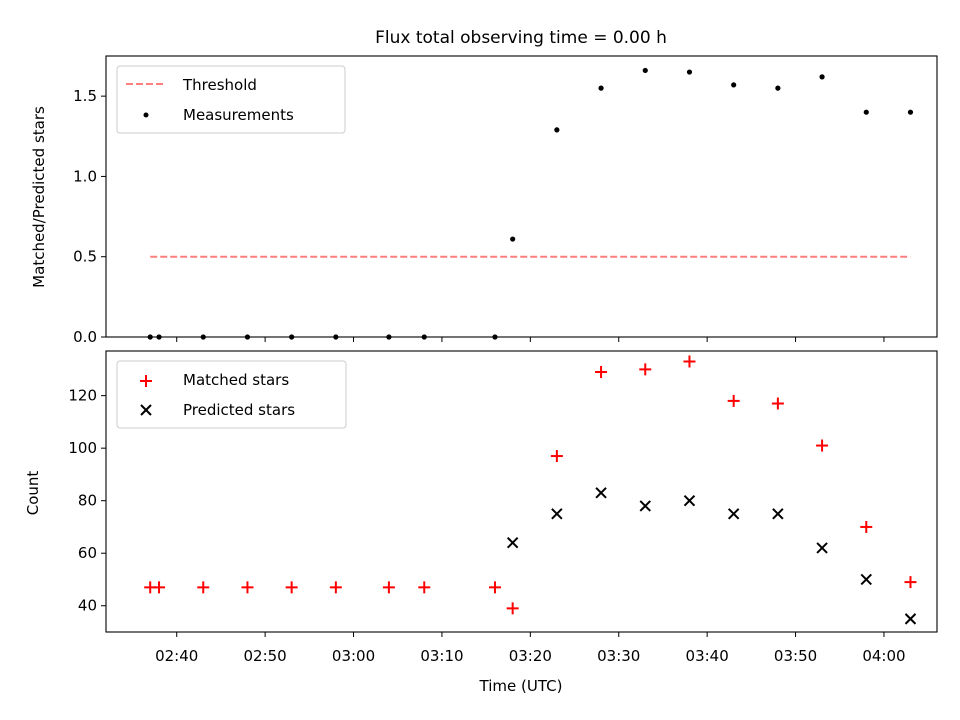 The width and height of the screenshot is (960, 720). What do you see at coordinates (87, 501) in the screenshot?
I see `bottom-y-tick-label: 80` at bounding box center [87, 501].